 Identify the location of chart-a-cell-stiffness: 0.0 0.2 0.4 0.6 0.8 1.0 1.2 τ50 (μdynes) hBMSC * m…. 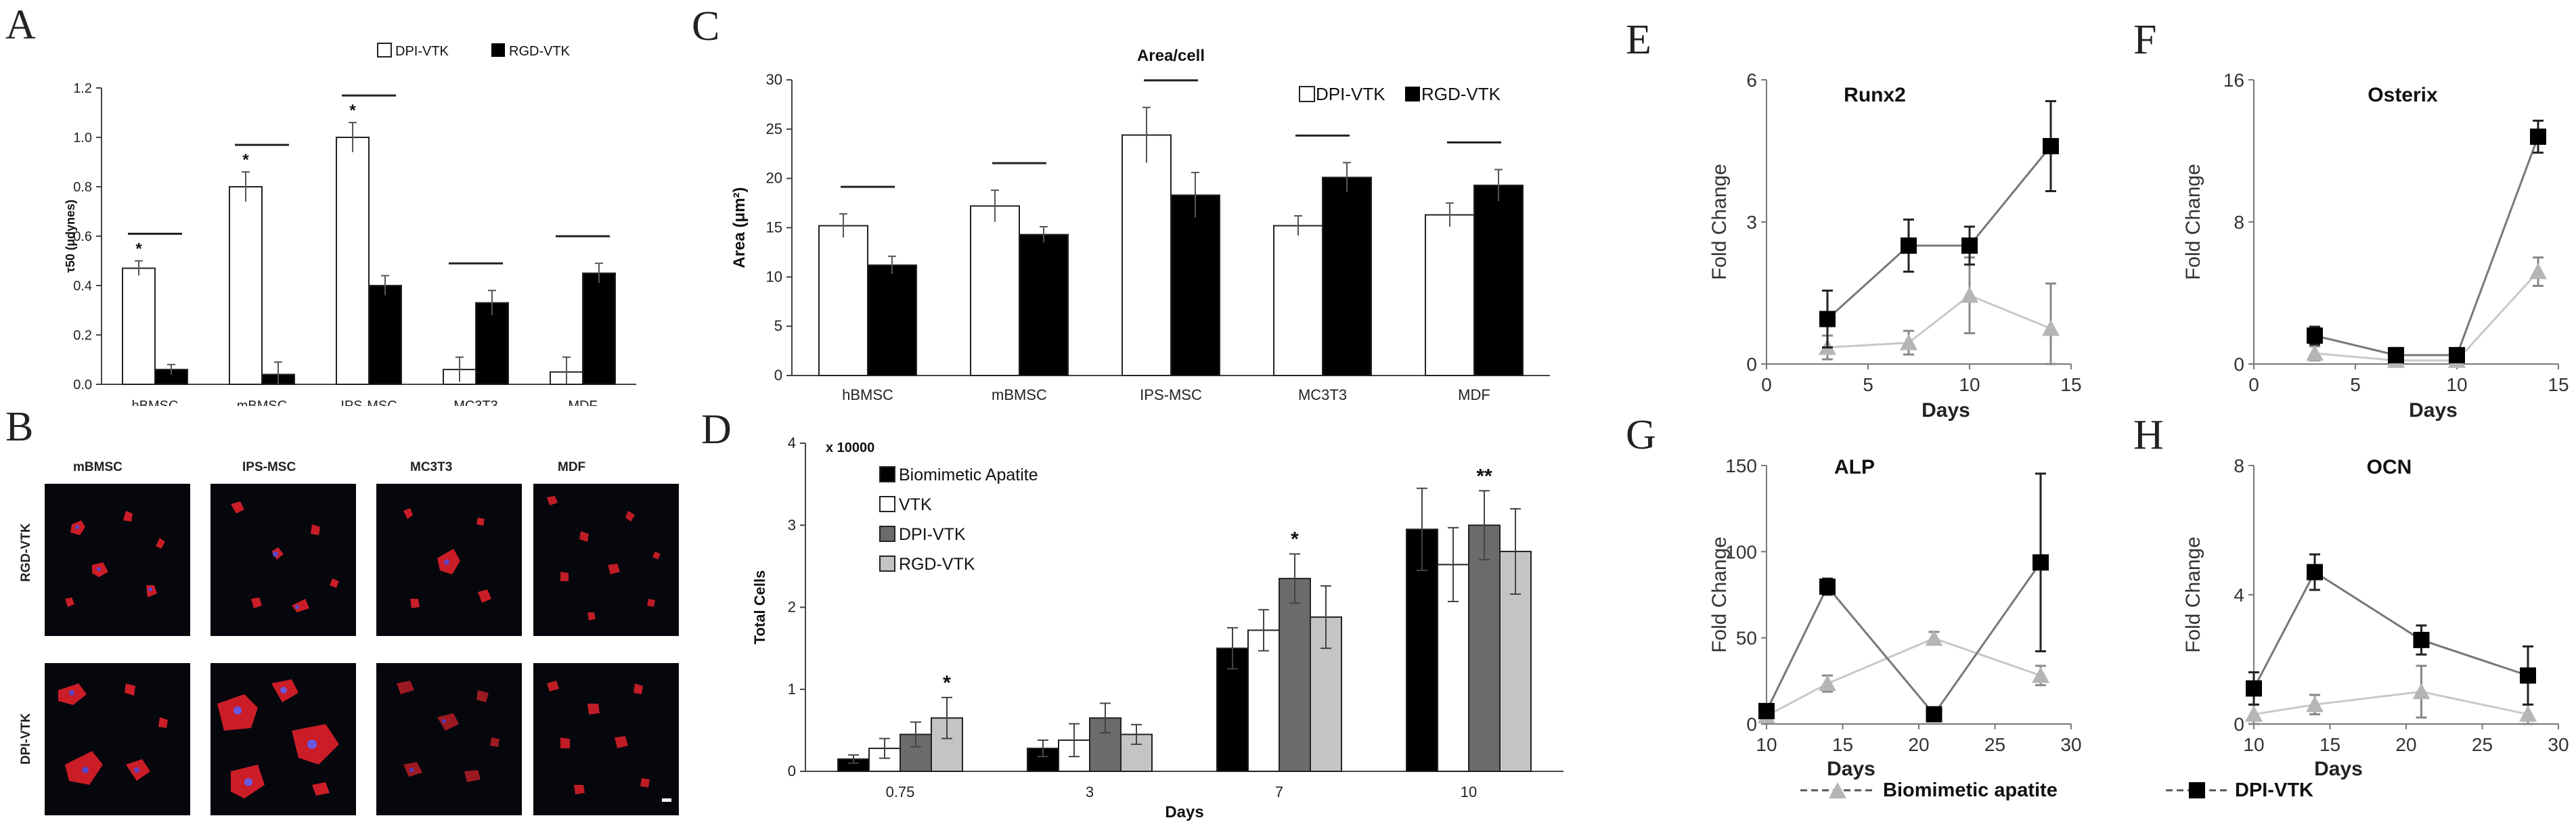
(350, 224).